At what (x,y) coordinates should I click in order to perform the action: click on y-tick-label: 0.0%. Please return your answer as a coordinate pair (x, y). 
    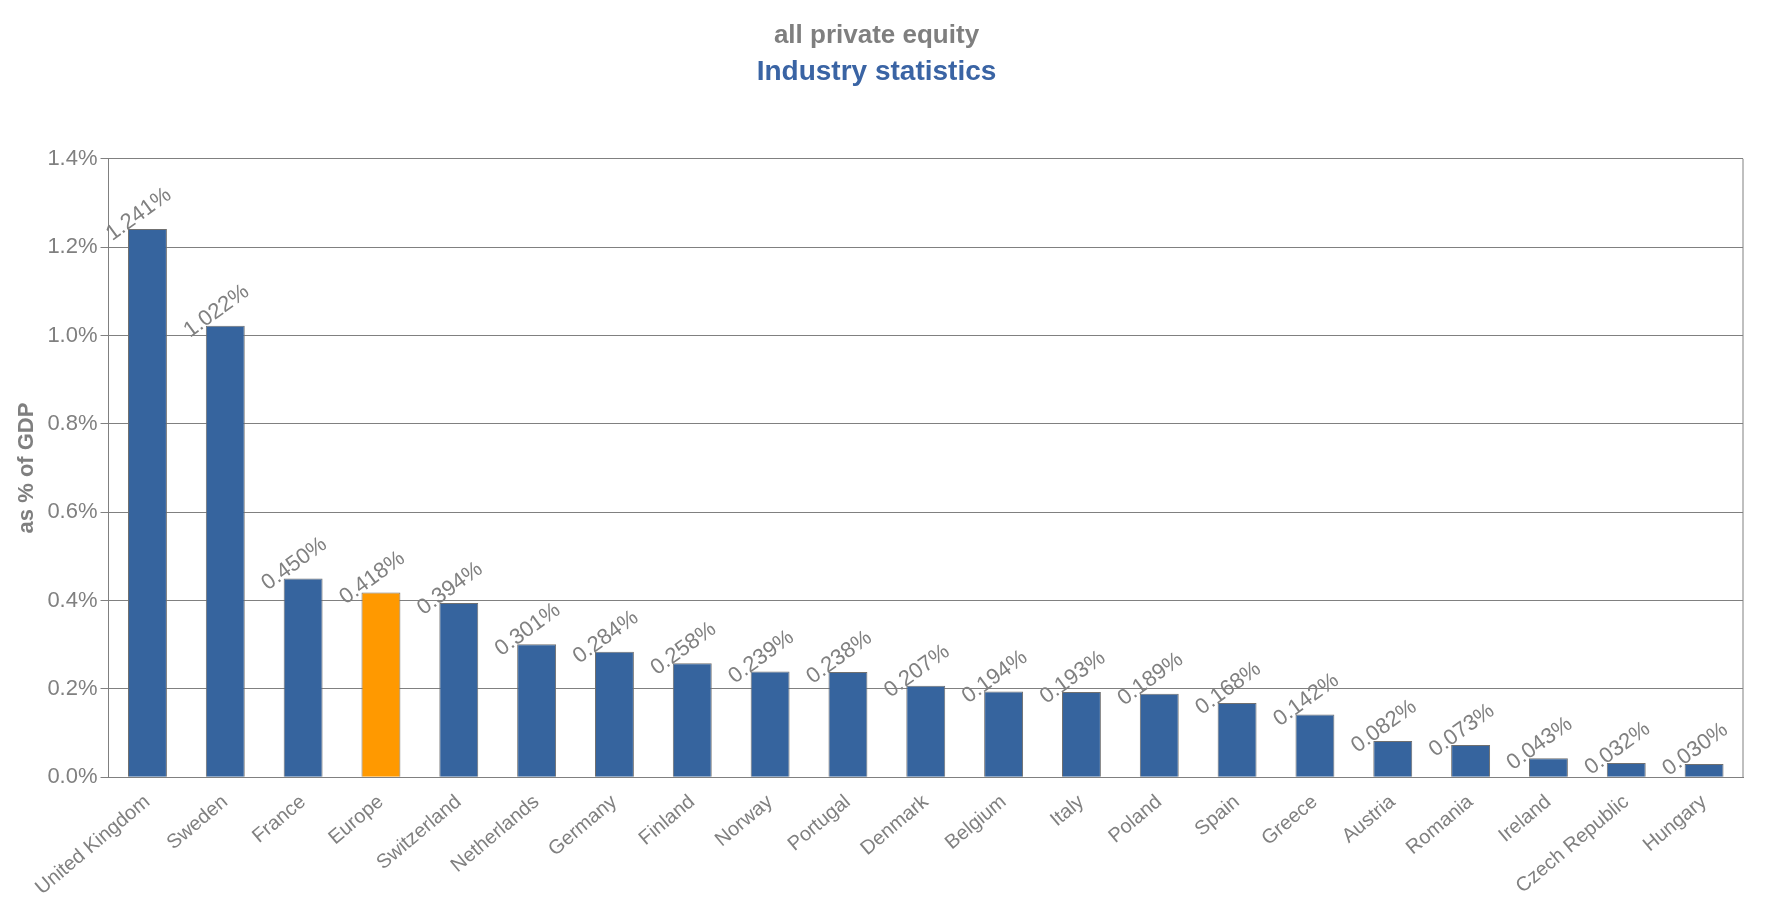
    Looking at the image, I should click on (72, 776).